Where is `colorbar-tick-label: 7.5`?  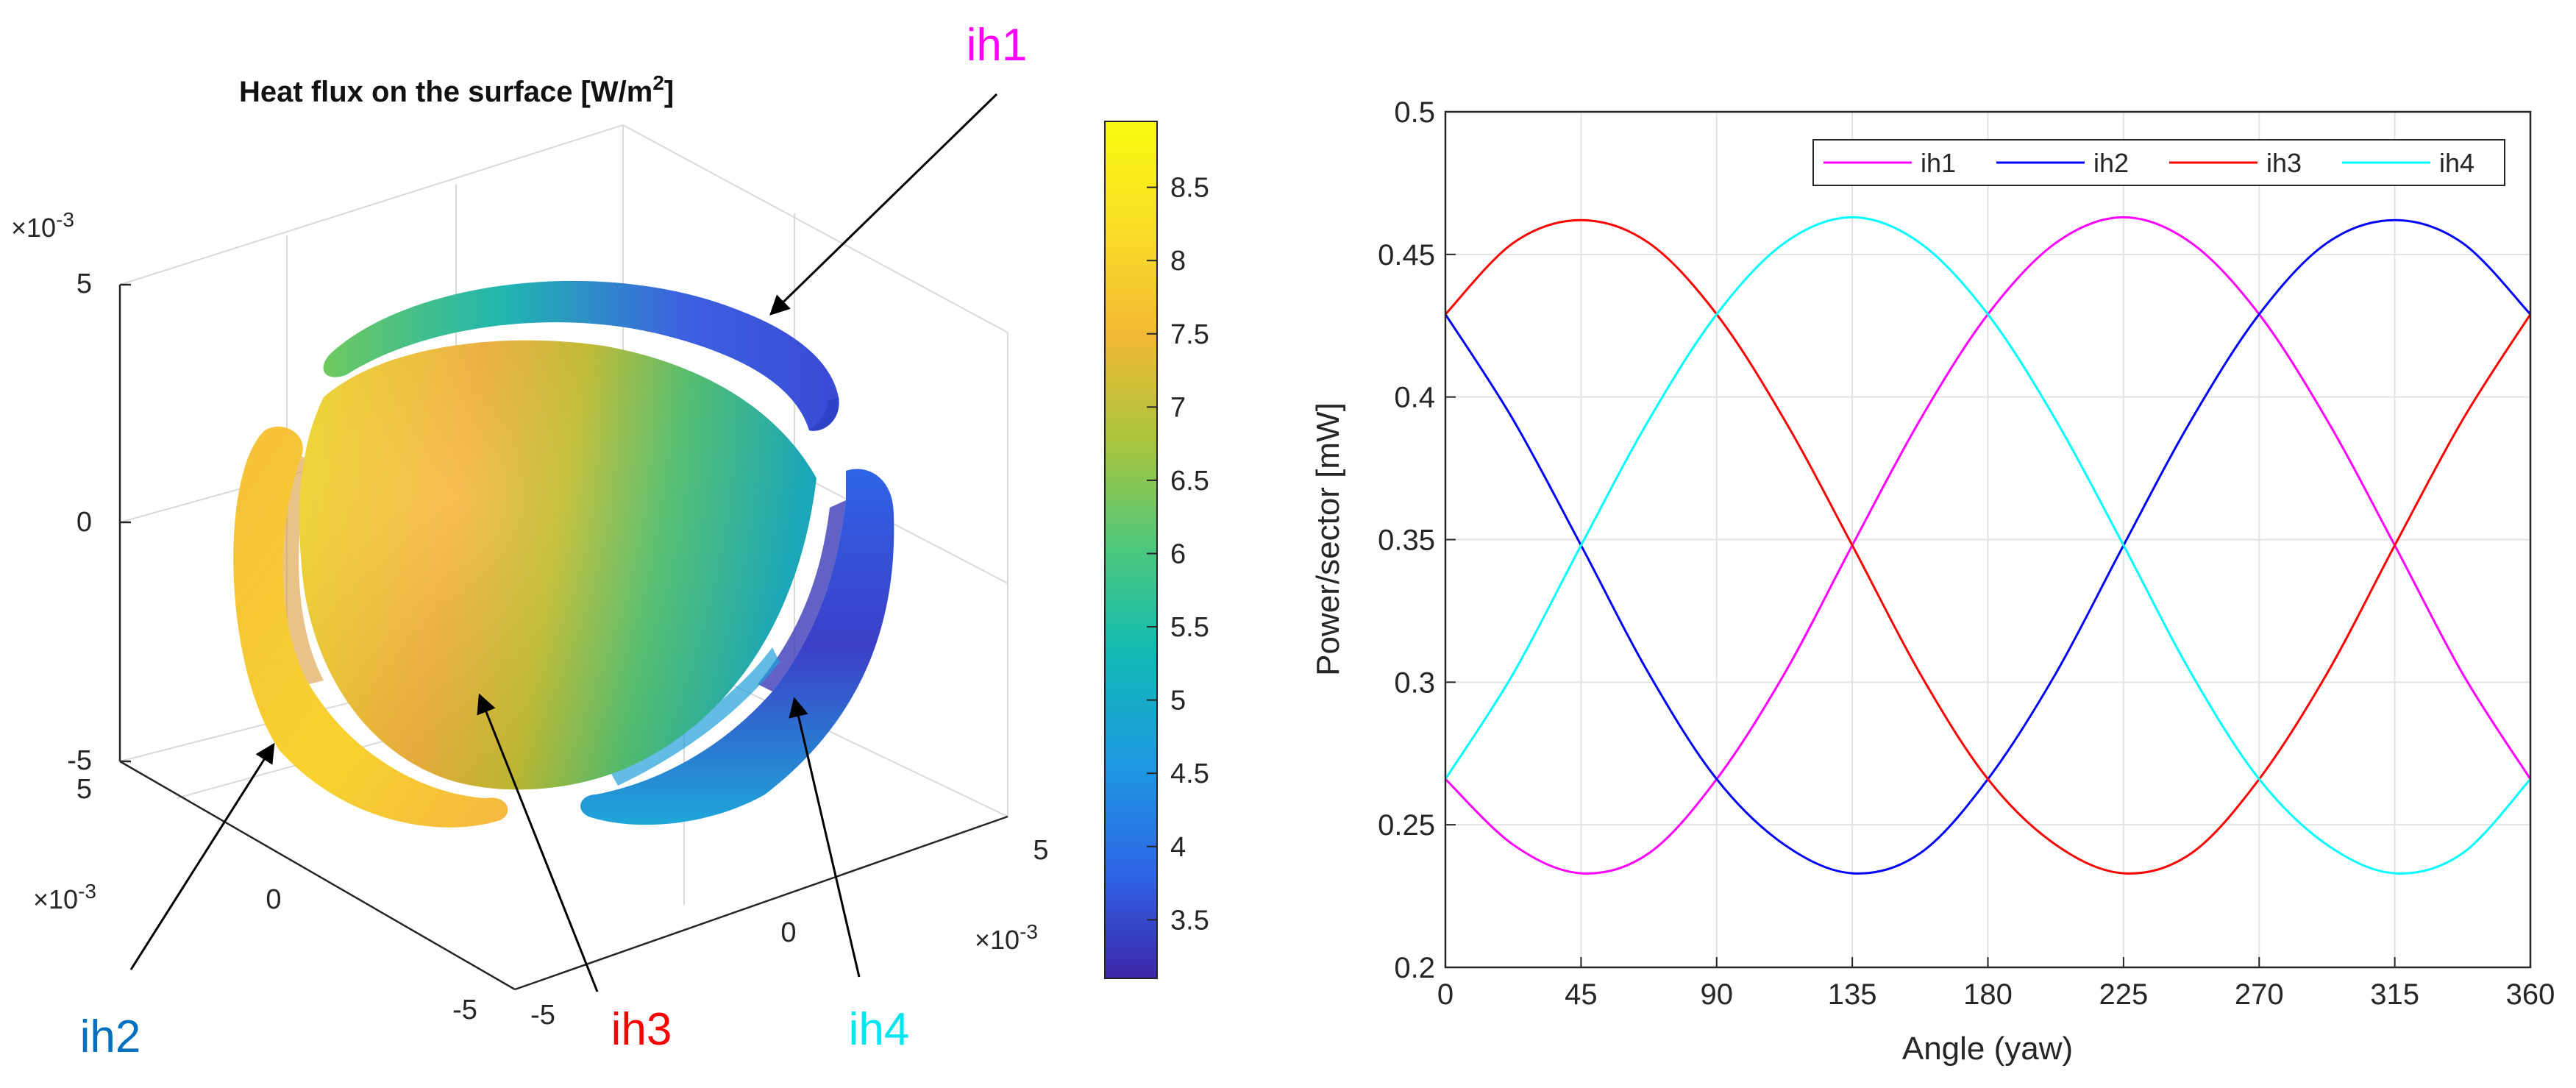 colorbar-tick-label: 7.5 is located at coordinates (1189, 334).